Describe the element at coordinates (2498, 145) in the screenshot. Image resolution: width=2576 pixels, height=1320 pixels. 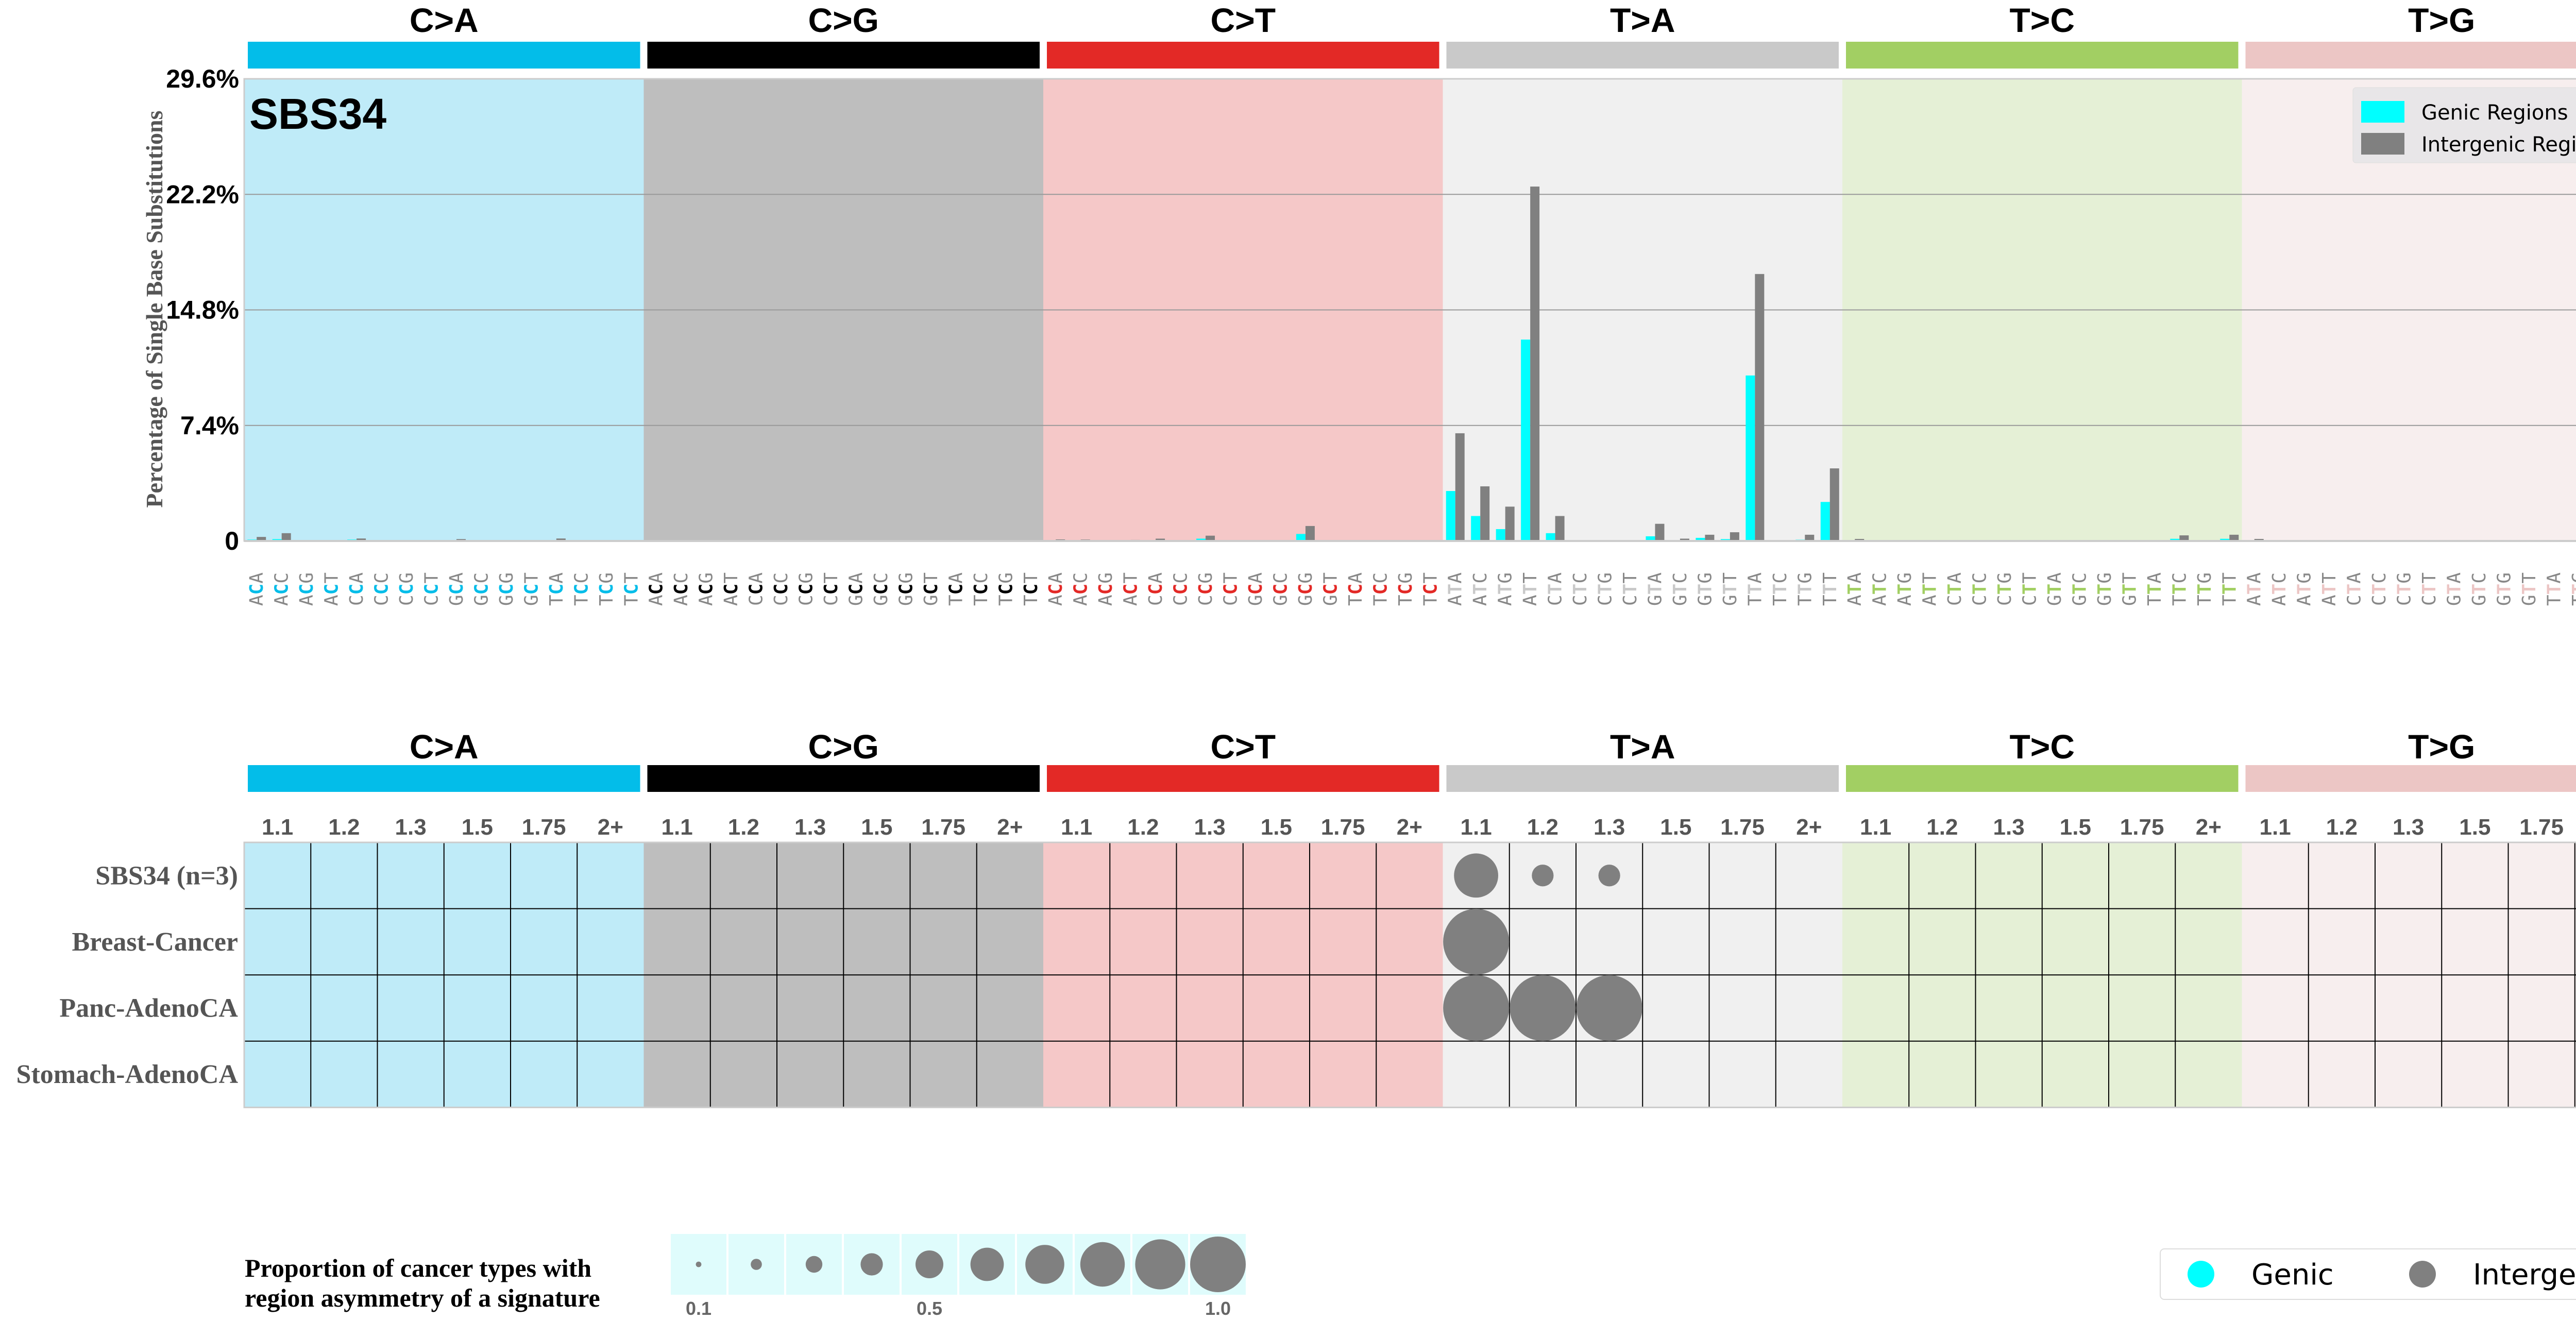
I see `legend-label-intergenic: Intergenic Regions` at that location.